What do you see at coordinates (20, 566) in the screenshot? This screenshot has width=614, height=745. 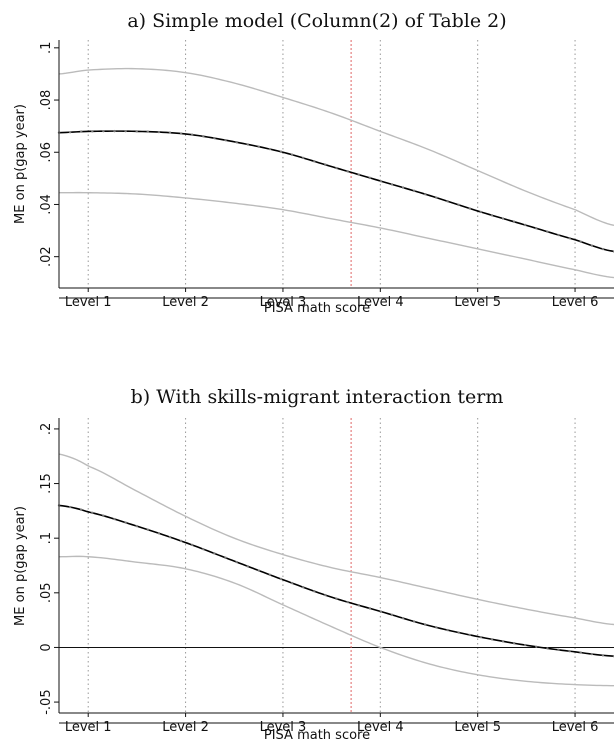 I see `panel-b-y-axis-title: ME on p(gap year)` at bounding box center [20, 566].